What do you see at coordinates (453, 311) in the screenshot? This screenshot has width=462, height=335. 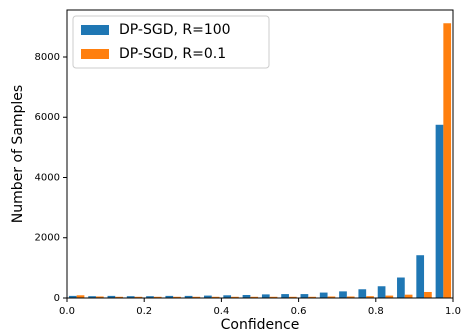 I see `x-tick-label: 1.0` at bounding box center [453, 311].